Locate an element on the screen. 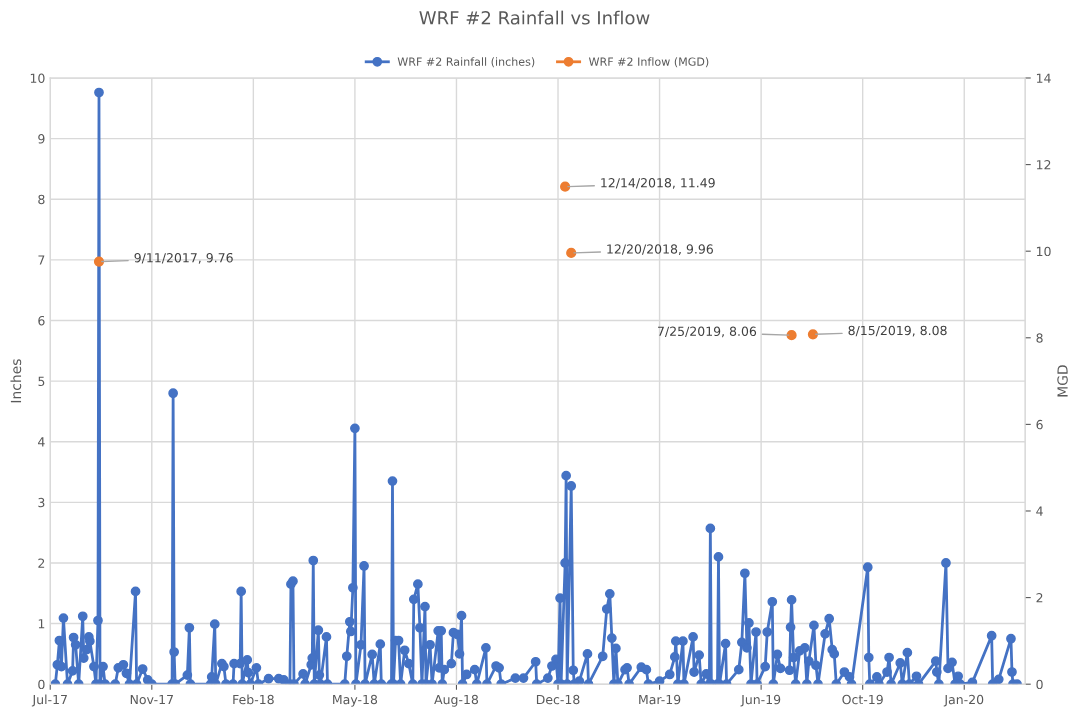  y-tick-label: 2 is located at coordinates (41, 563).